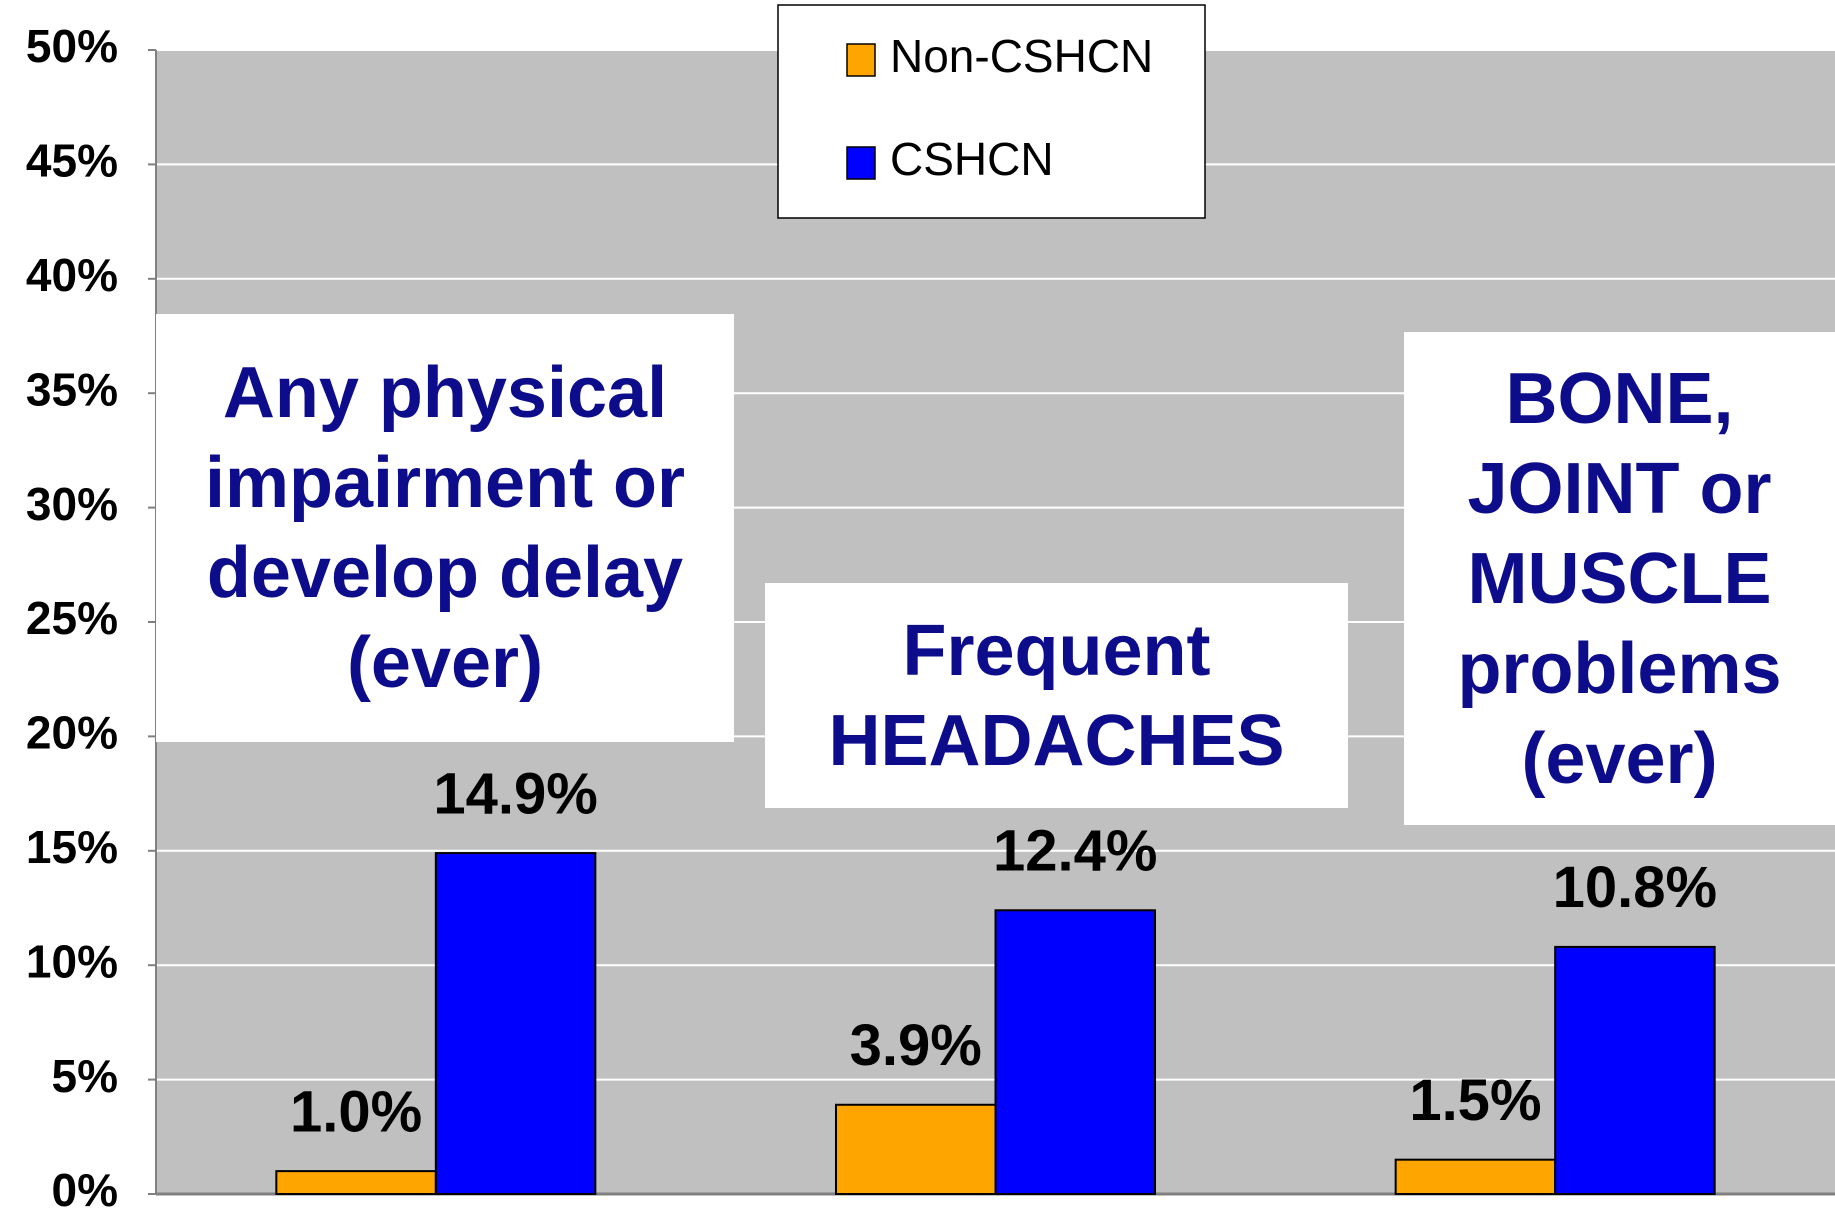 This screenshot has height=1217, width=1835. Describe the element at coordinates (1619, 578) in the screenshot. I see `category-label: BONE, JOINT or MUSCLE problems (ever)` at that location.